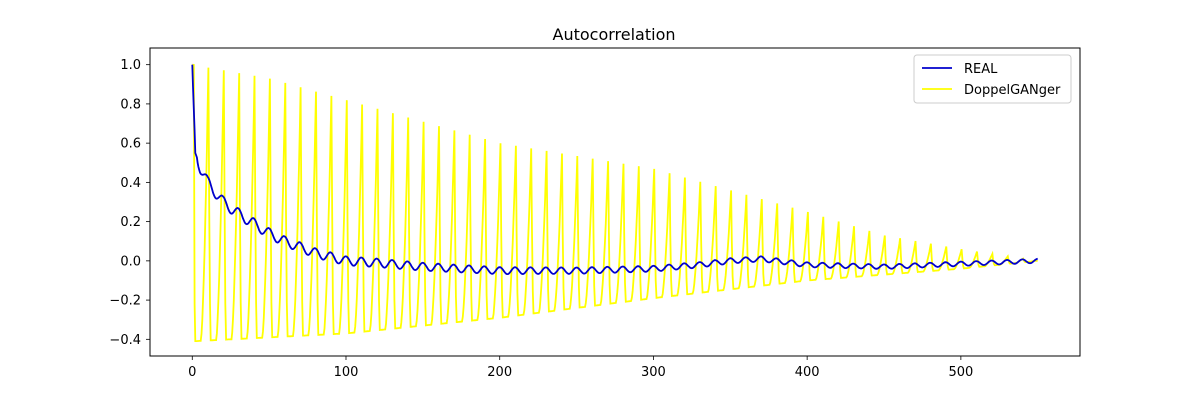  I want to click on y-tick-label: 1.0, so click(130, 65).